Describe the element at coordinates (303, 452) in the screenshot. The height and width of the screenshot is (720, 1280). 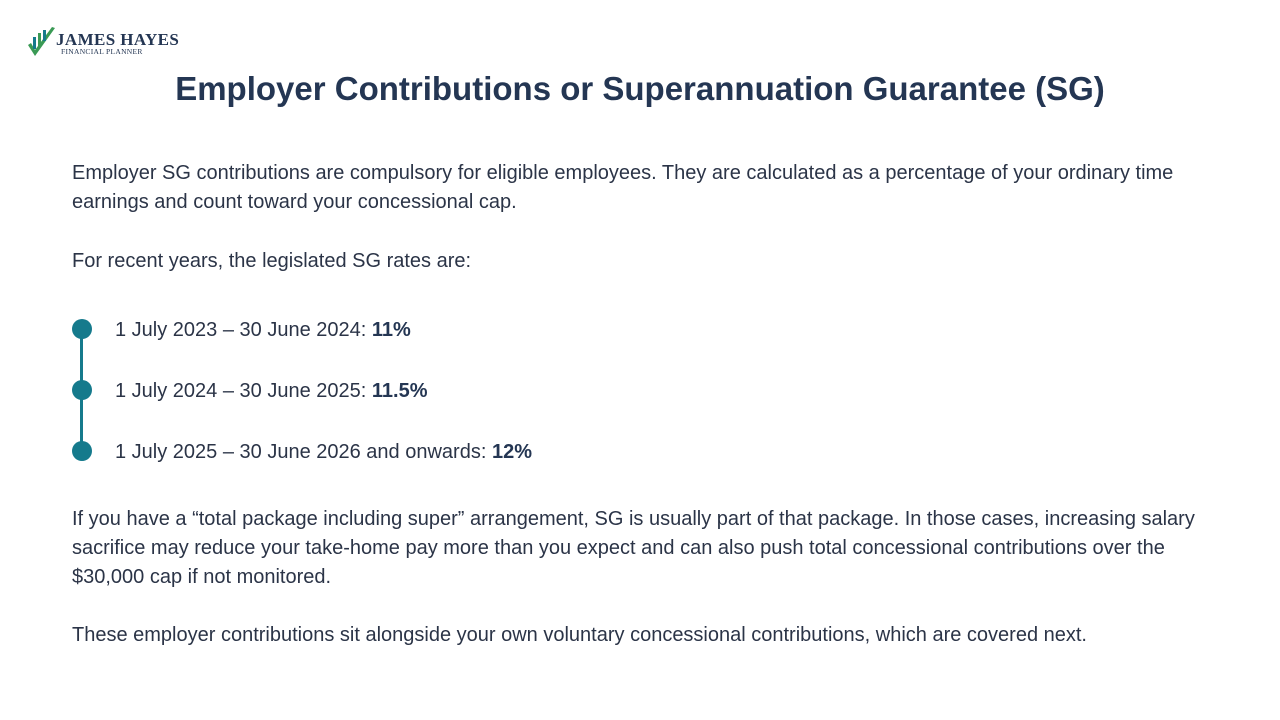
I see `timeline-period: 1 July 2025 – 30 June 2026 and onwards:` at that location.